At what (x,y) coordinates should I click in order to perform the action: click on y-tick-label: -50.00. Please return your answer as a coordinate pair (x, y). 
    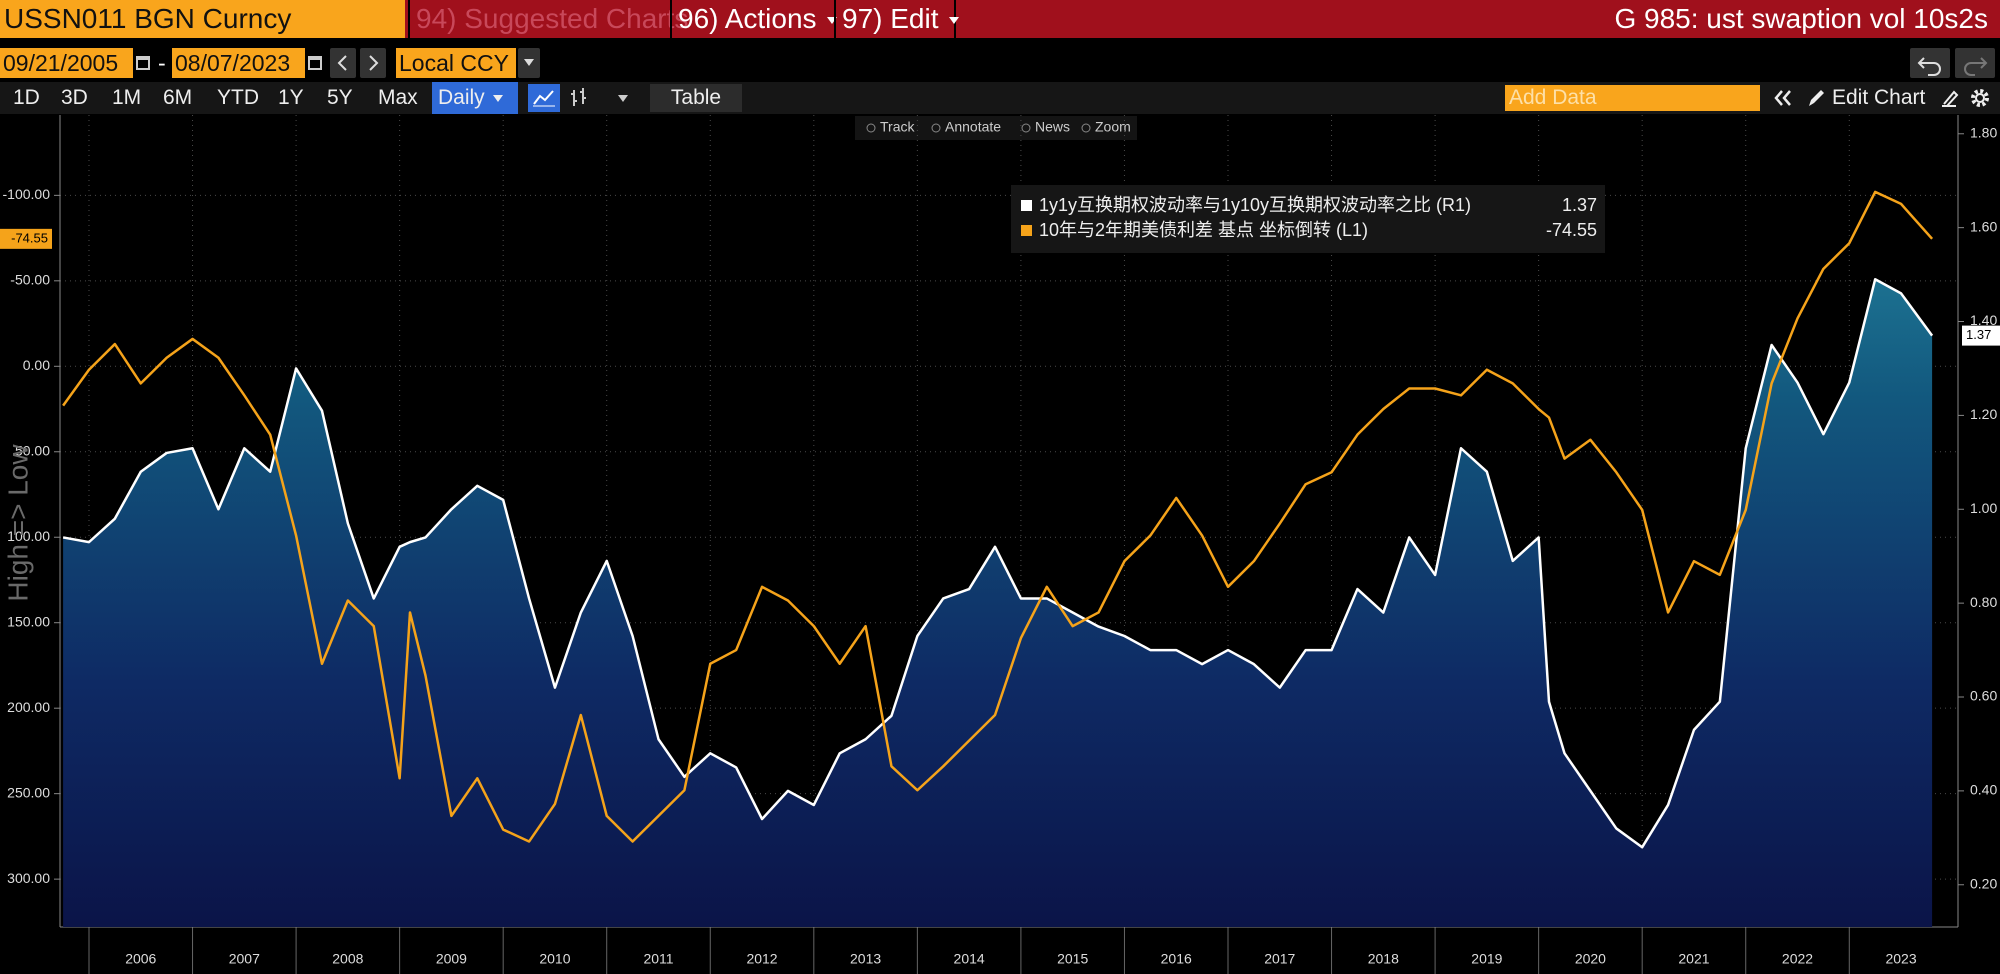
    Looking at the image, I should click on (30, 280).